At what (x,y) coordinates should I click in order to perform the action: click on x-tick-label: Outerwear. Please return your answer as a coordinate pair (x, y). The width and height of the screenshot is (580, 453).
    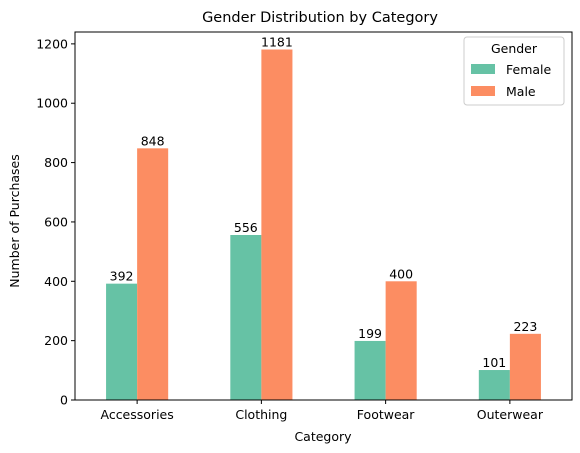
    Looking at the image, I should click on (510, 414).